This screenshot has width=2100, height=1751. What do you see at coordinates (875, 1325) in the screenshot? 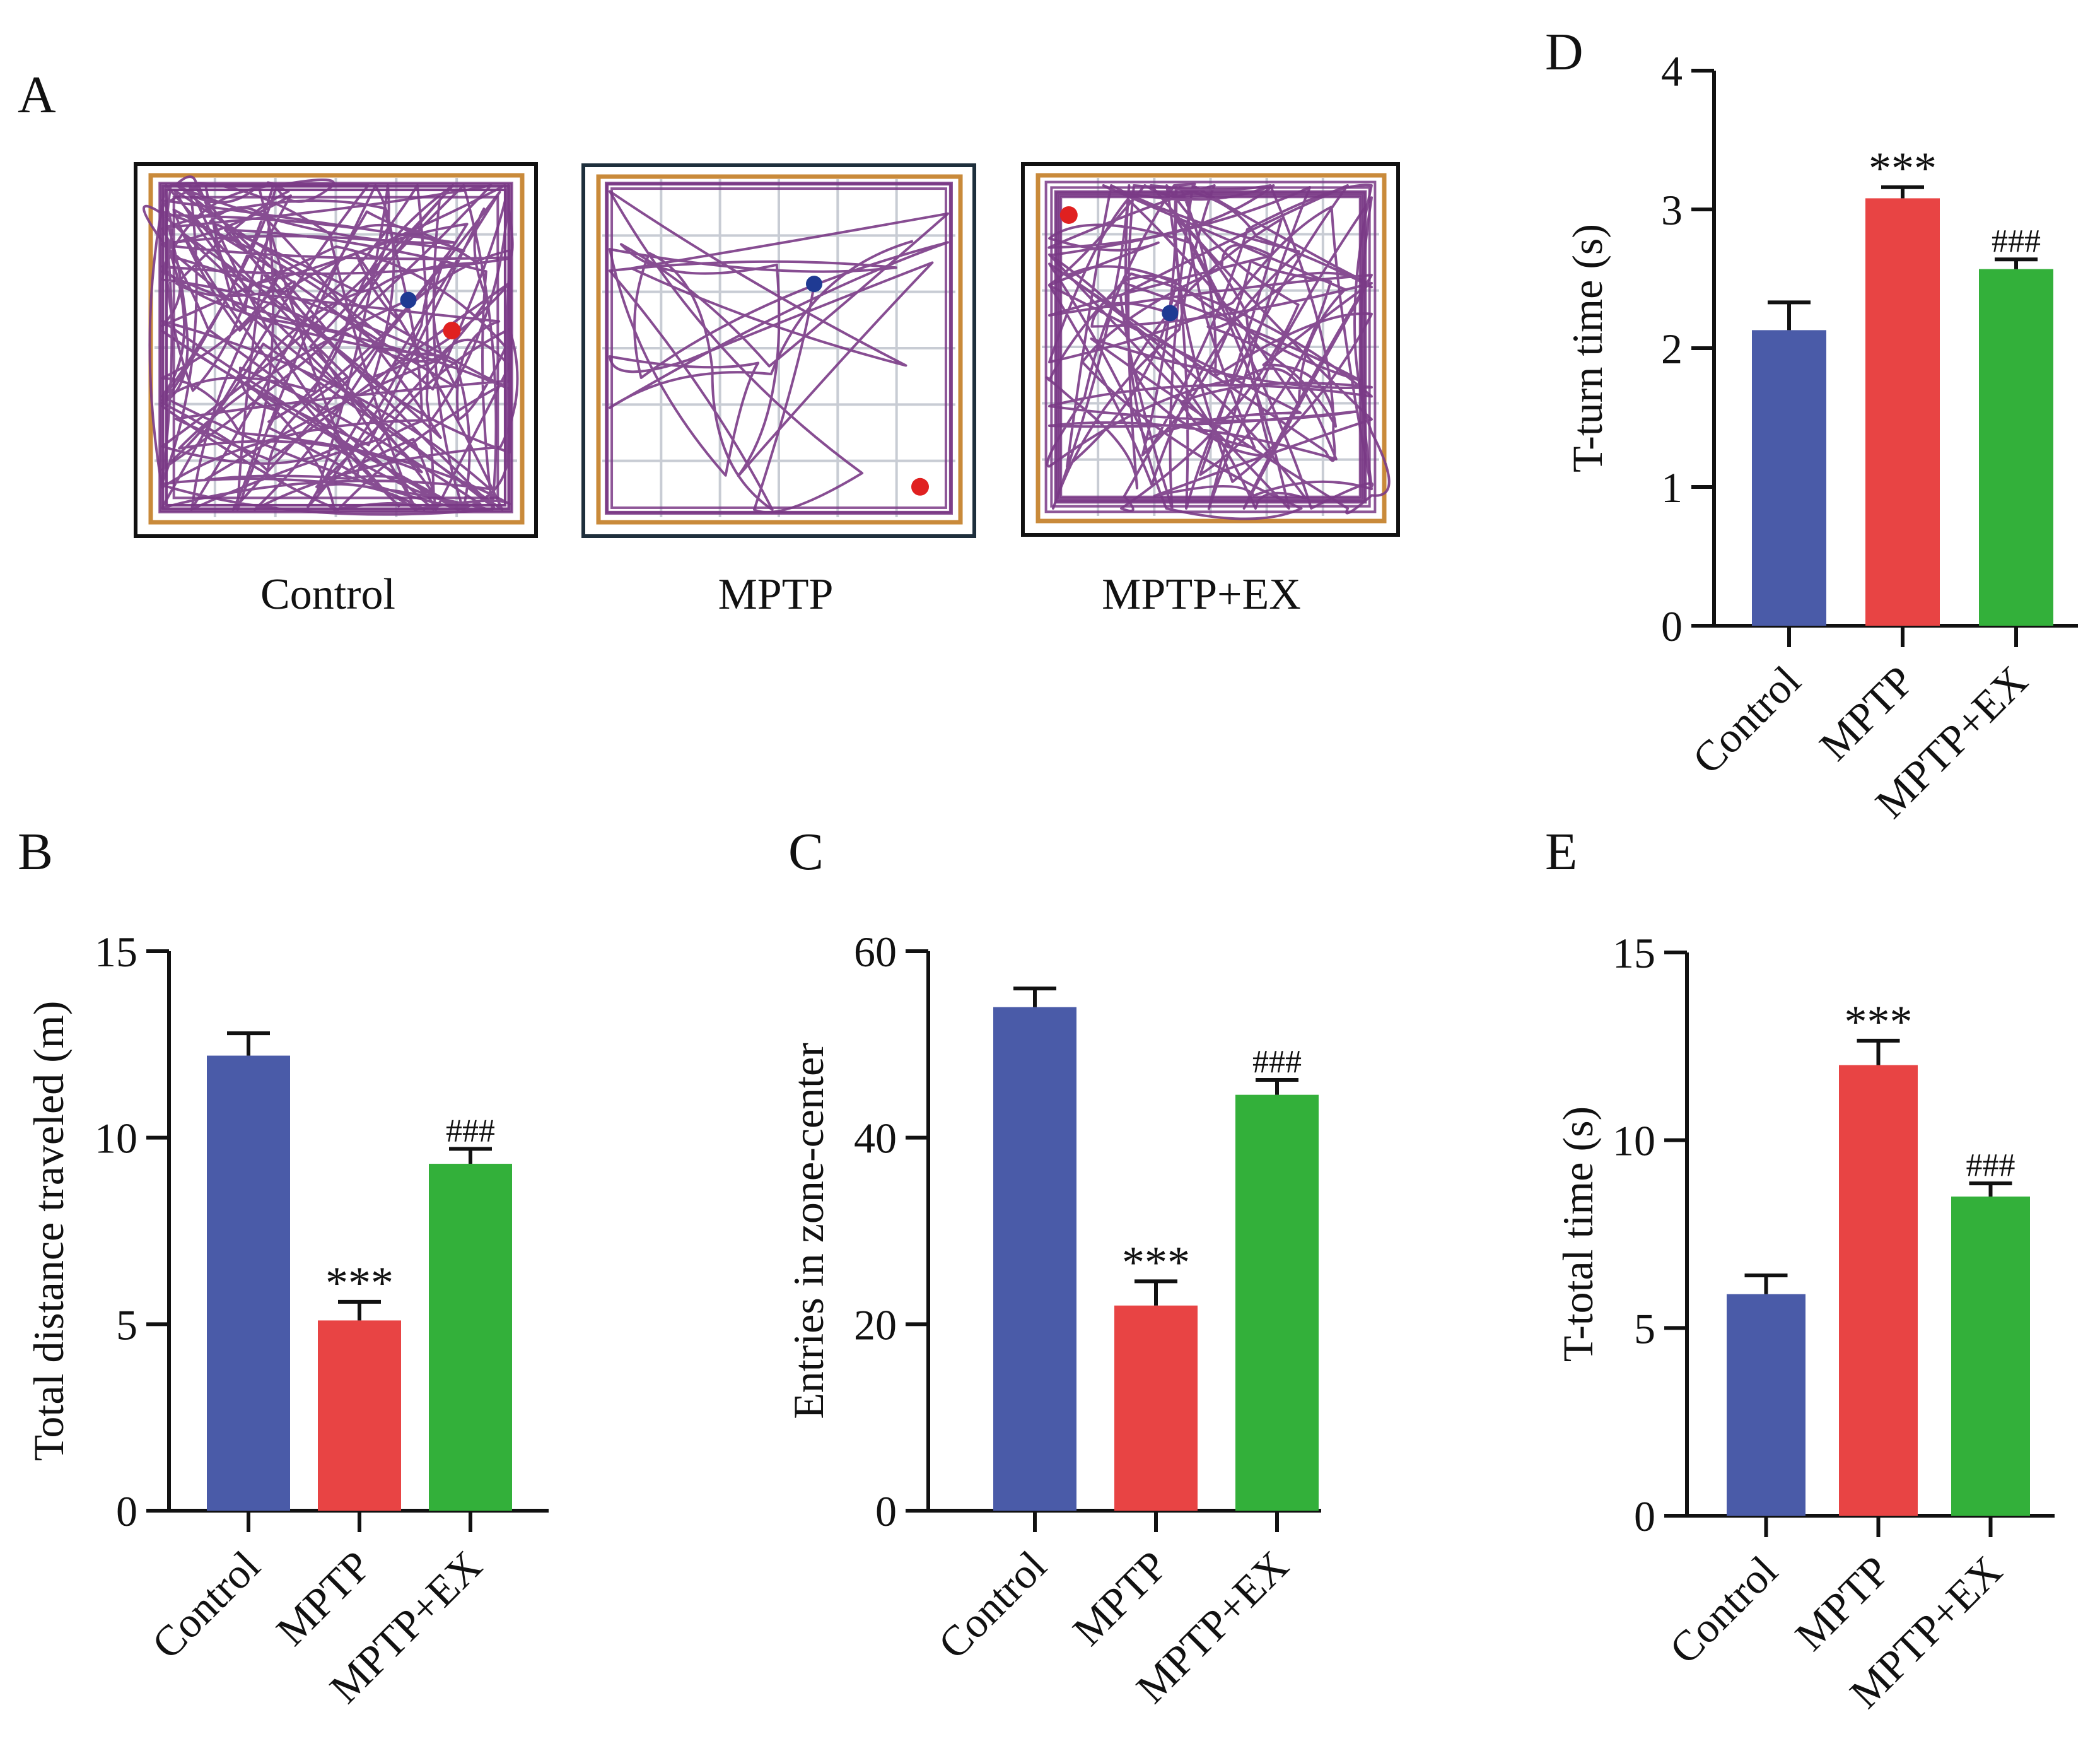
I see `y-tick-label: 20` at bounding box center [875, 1325].